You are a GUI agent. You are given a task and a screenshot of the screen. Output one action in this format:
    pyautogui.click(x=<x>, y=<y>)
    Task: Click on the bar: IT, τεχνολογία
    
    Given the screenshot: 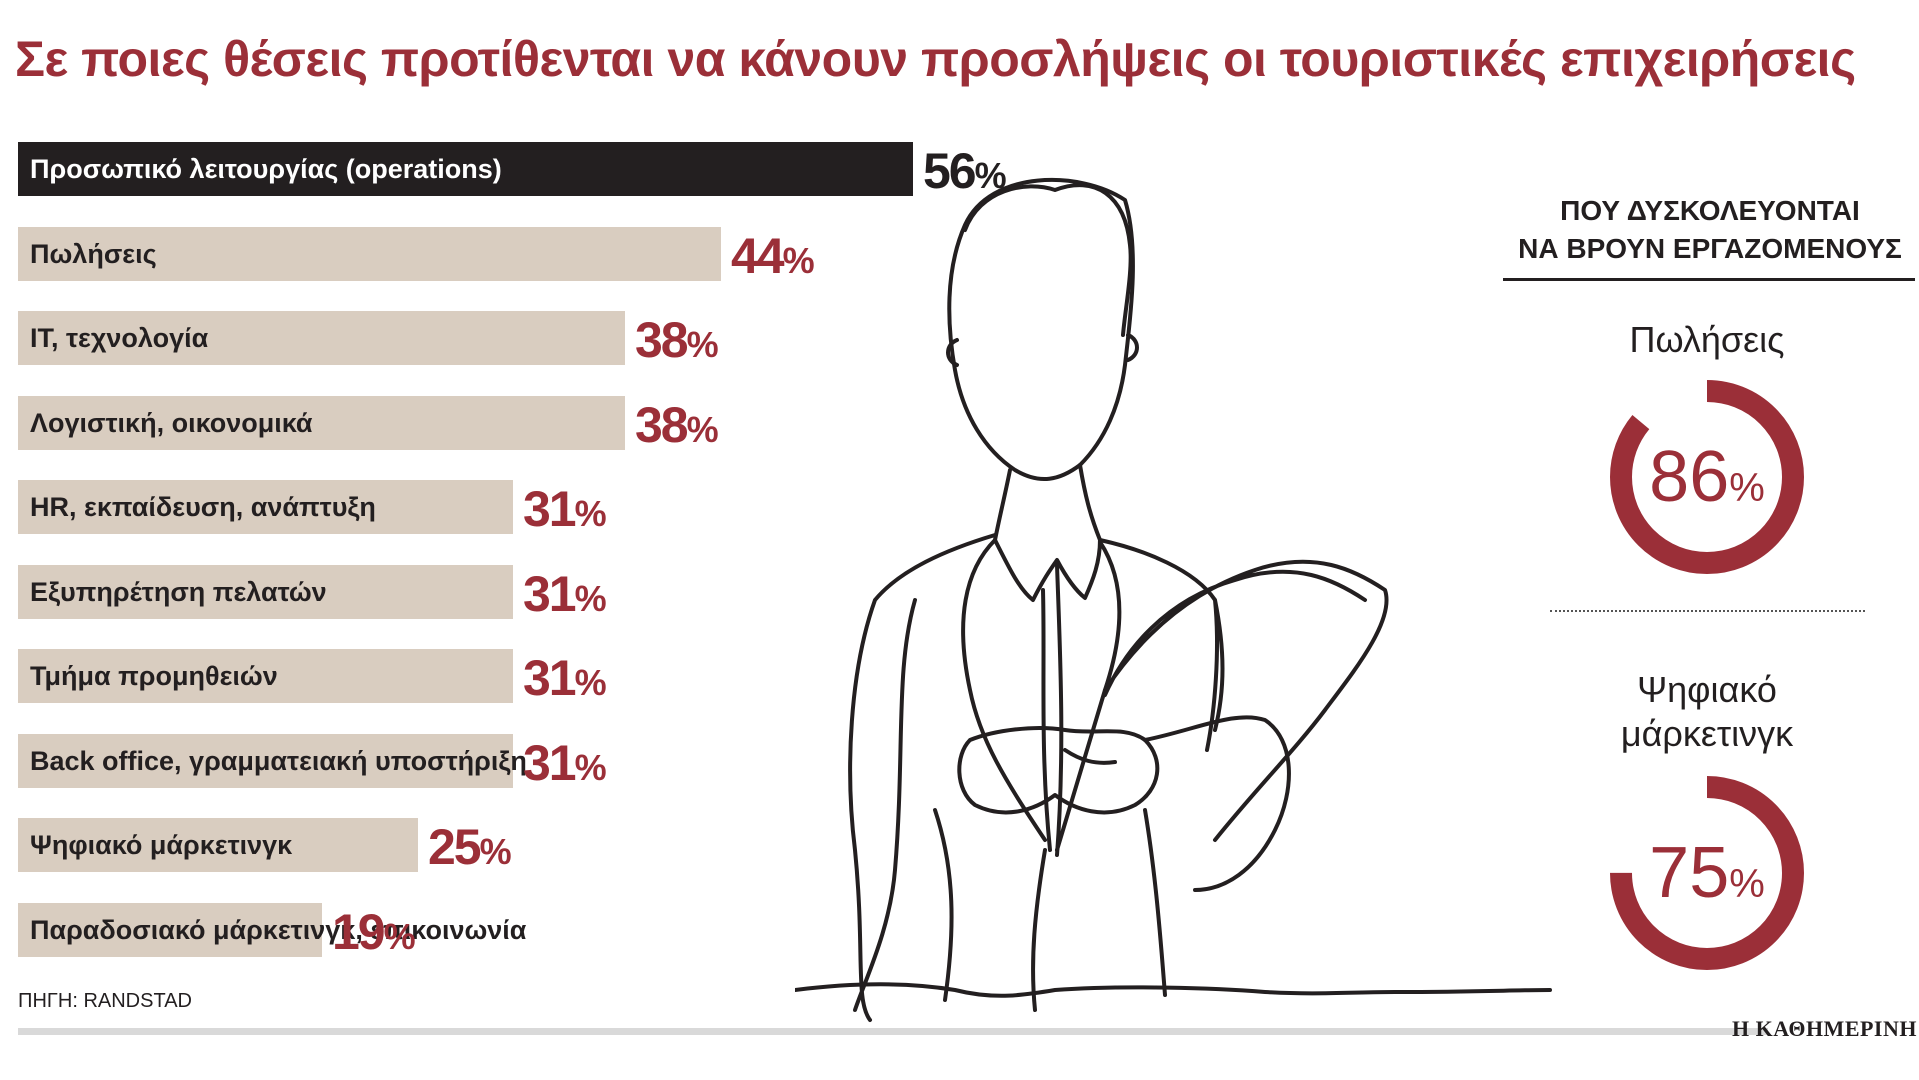 What is the action you would take?
    pyautogui.click(x=321, y=338)
    